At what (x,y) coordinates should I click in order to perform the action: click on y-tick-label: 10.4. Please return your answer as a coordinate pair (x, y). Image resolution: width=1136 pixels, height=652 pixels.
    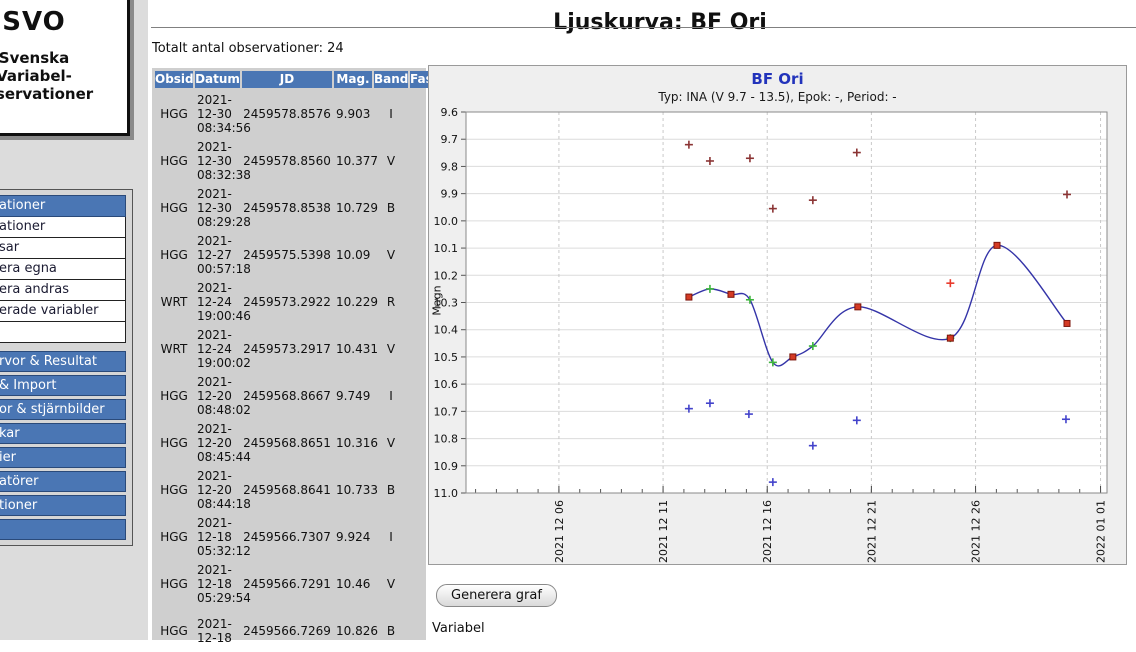
    Looking at the image, I should click on (446, 330).